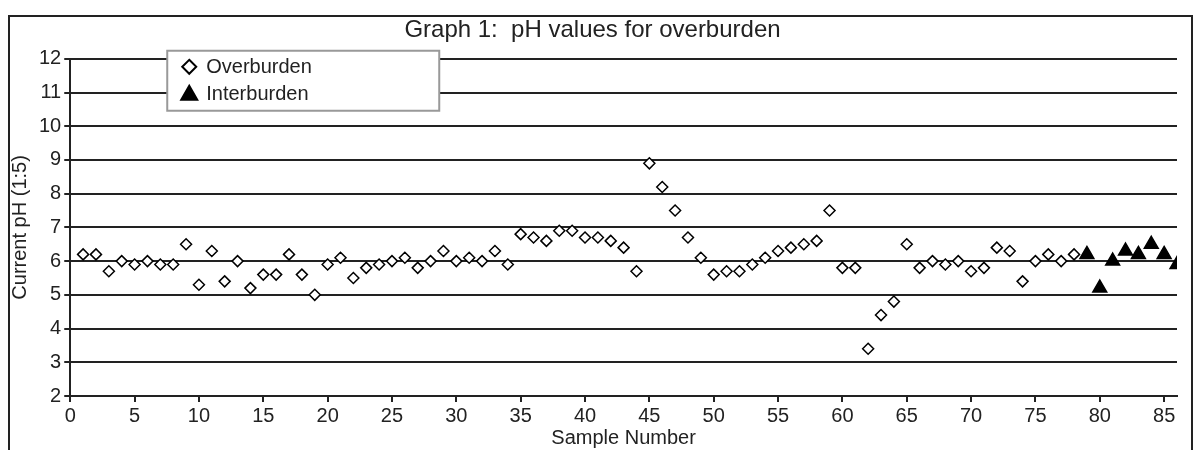 Image resolution: width=1197 pixels, height=450 pixels. I want to click on y-tick-label: 2, so click(56, 394).